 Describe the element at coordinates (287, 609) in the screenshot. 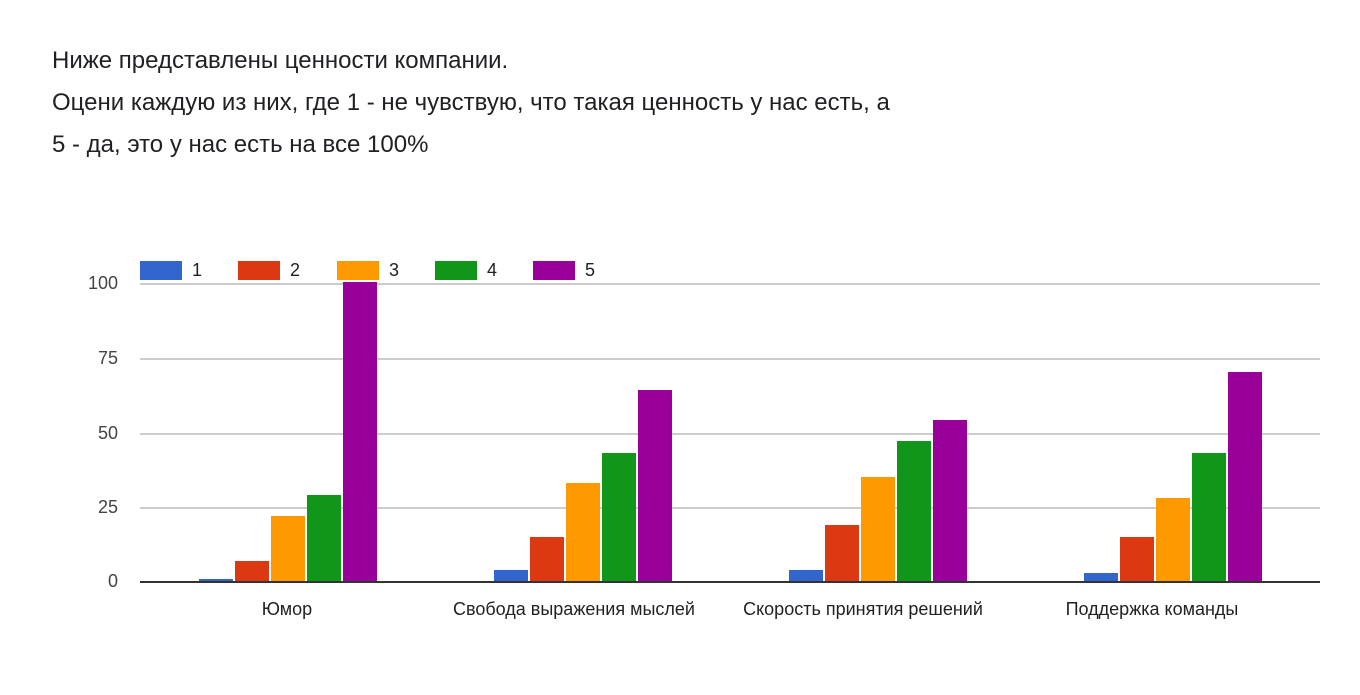

I see `x-label-humor: Юмор` at that location.